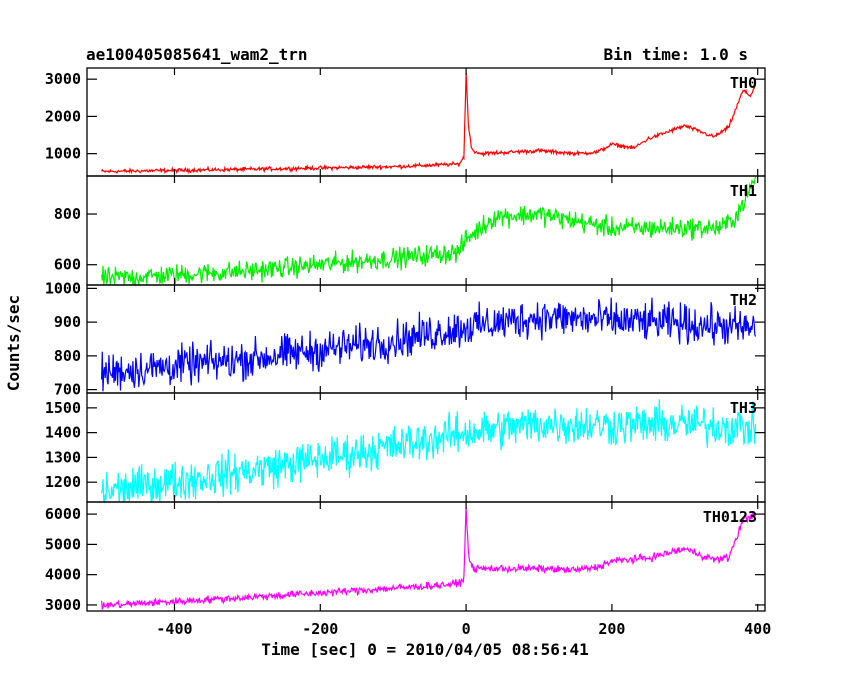 This screenshot has height=680, width=850. What do you see at coordinates (63, 116) in the screenshot?
I see `y-tick-label: 2000` at bounding box center [63, 116].